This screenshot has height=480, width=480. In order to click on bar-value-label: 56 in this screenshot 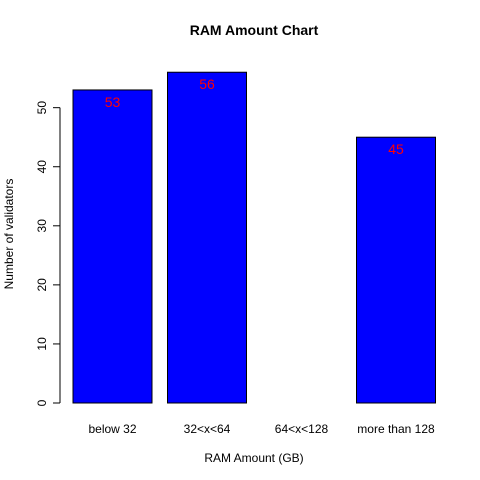, I will do `click(207, 84)`.